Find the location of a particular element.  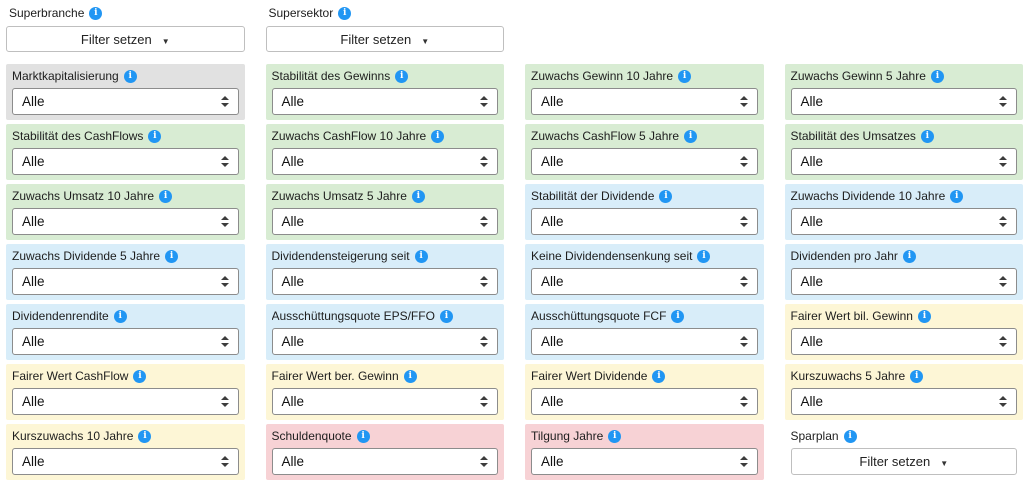

select-stabilitaet-der-dividende: Alle is located at coordinates (644, 221).